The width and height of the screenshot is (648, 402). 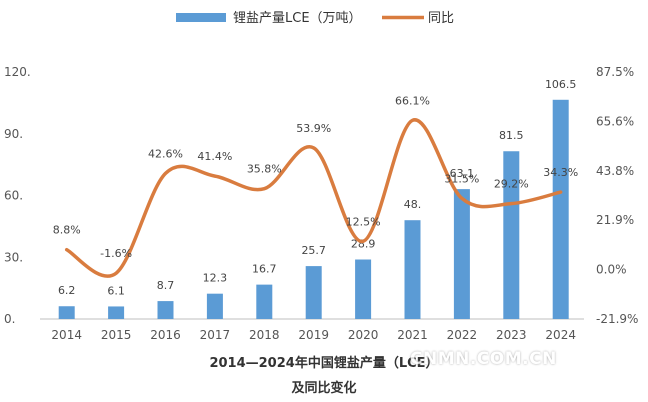 What do you see at coordinates (462, 335) in the screenshot?
I see `x-tick-label: 2022` at bounding box center [462, 335].